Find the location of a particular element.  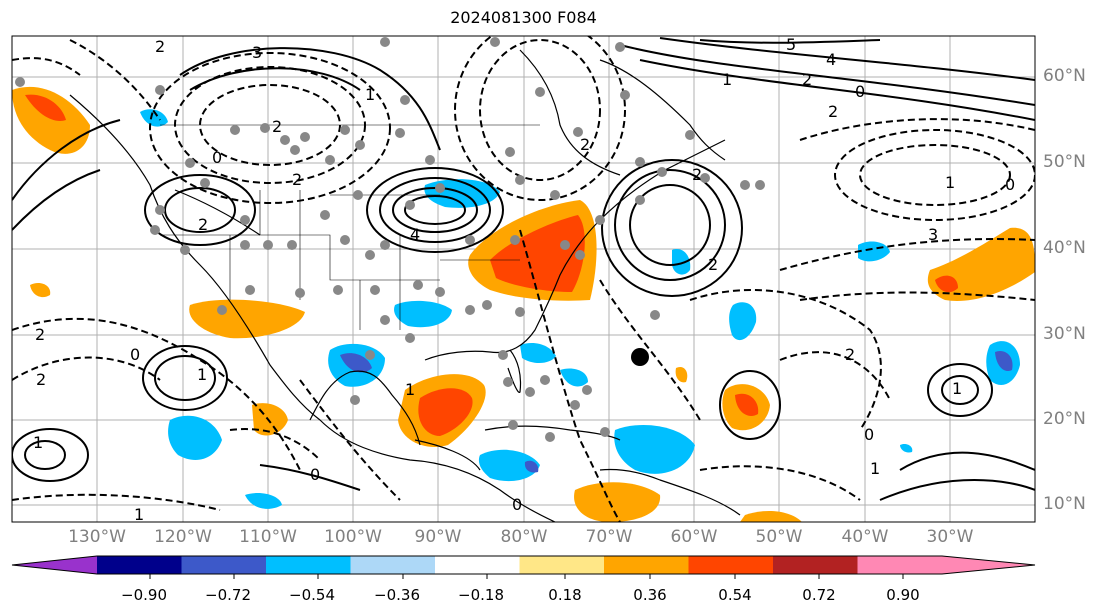

lon-label-70w: 70°W is located at coordinates (609, 537).